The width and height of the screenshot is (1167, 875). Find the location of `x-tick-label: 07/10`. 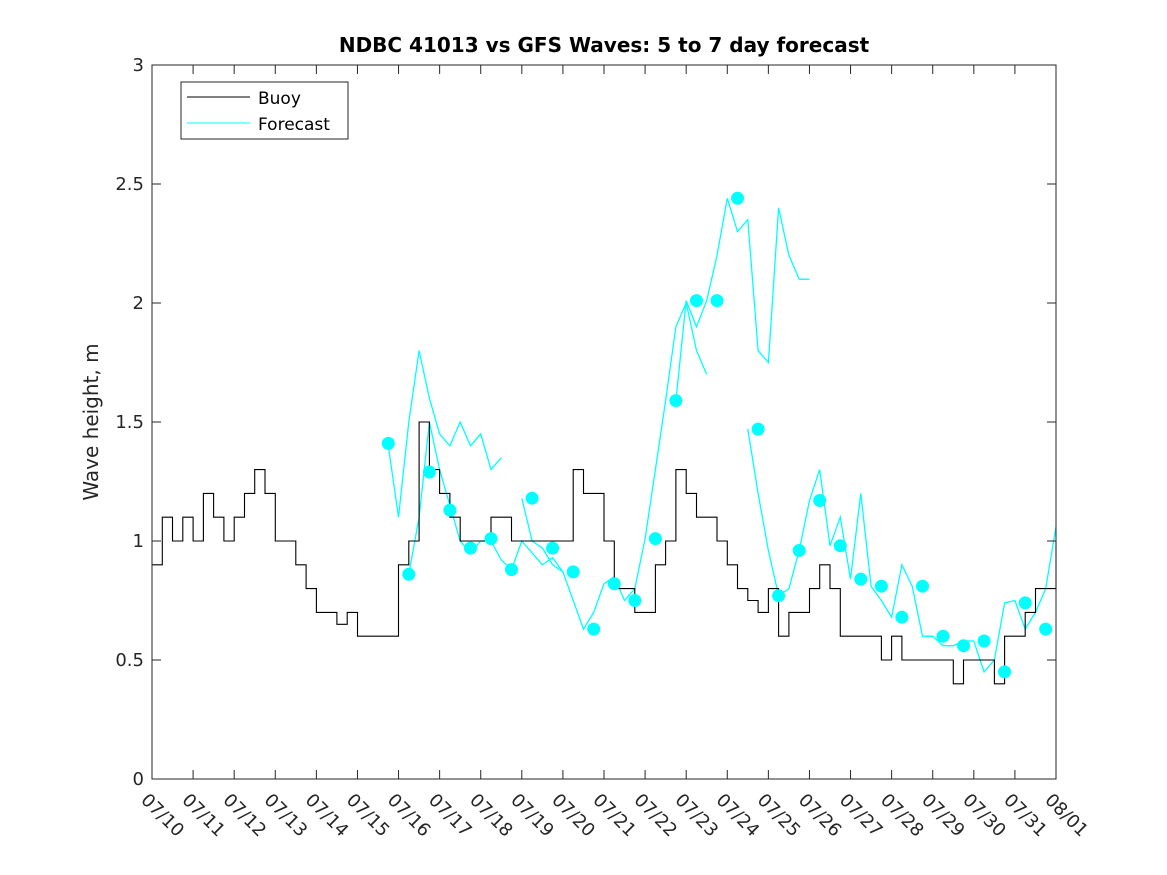

x-tick-label: 07/10 is located at coordinates (162, 816).